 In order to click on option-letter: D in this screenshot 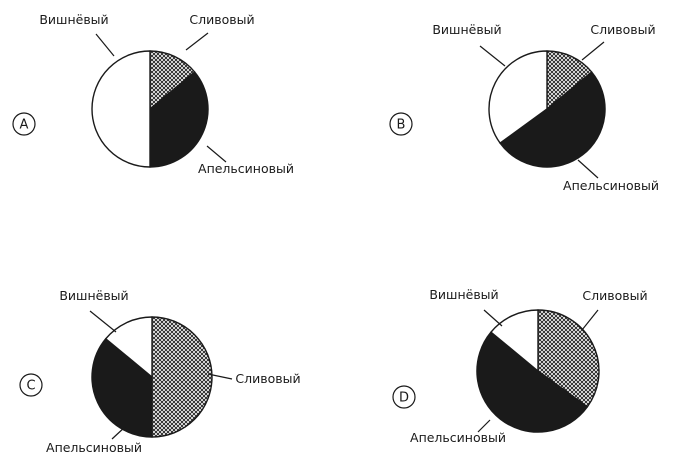, I will do `click(404, 398)`.